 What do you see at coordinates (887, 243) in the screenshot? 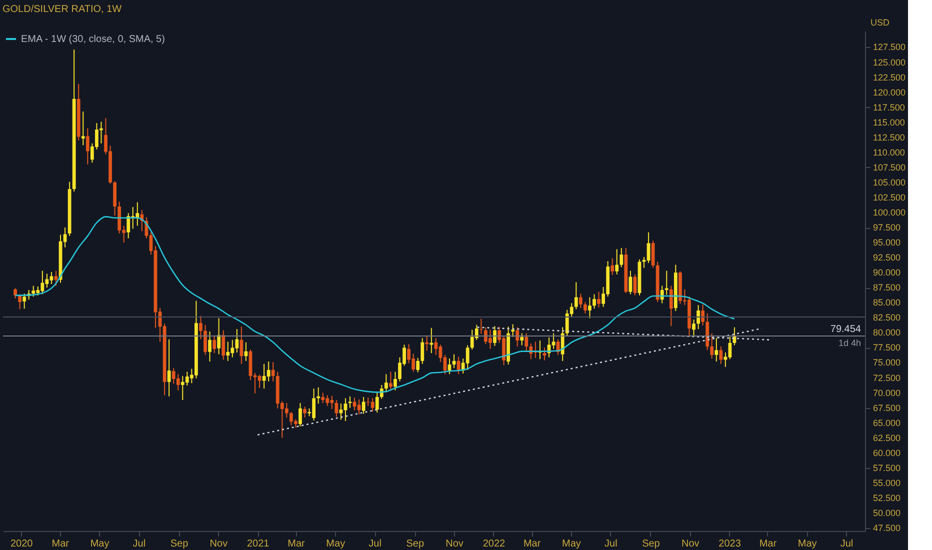
I see `y-tick-label: 95.000` at bounding box center [887, 243].